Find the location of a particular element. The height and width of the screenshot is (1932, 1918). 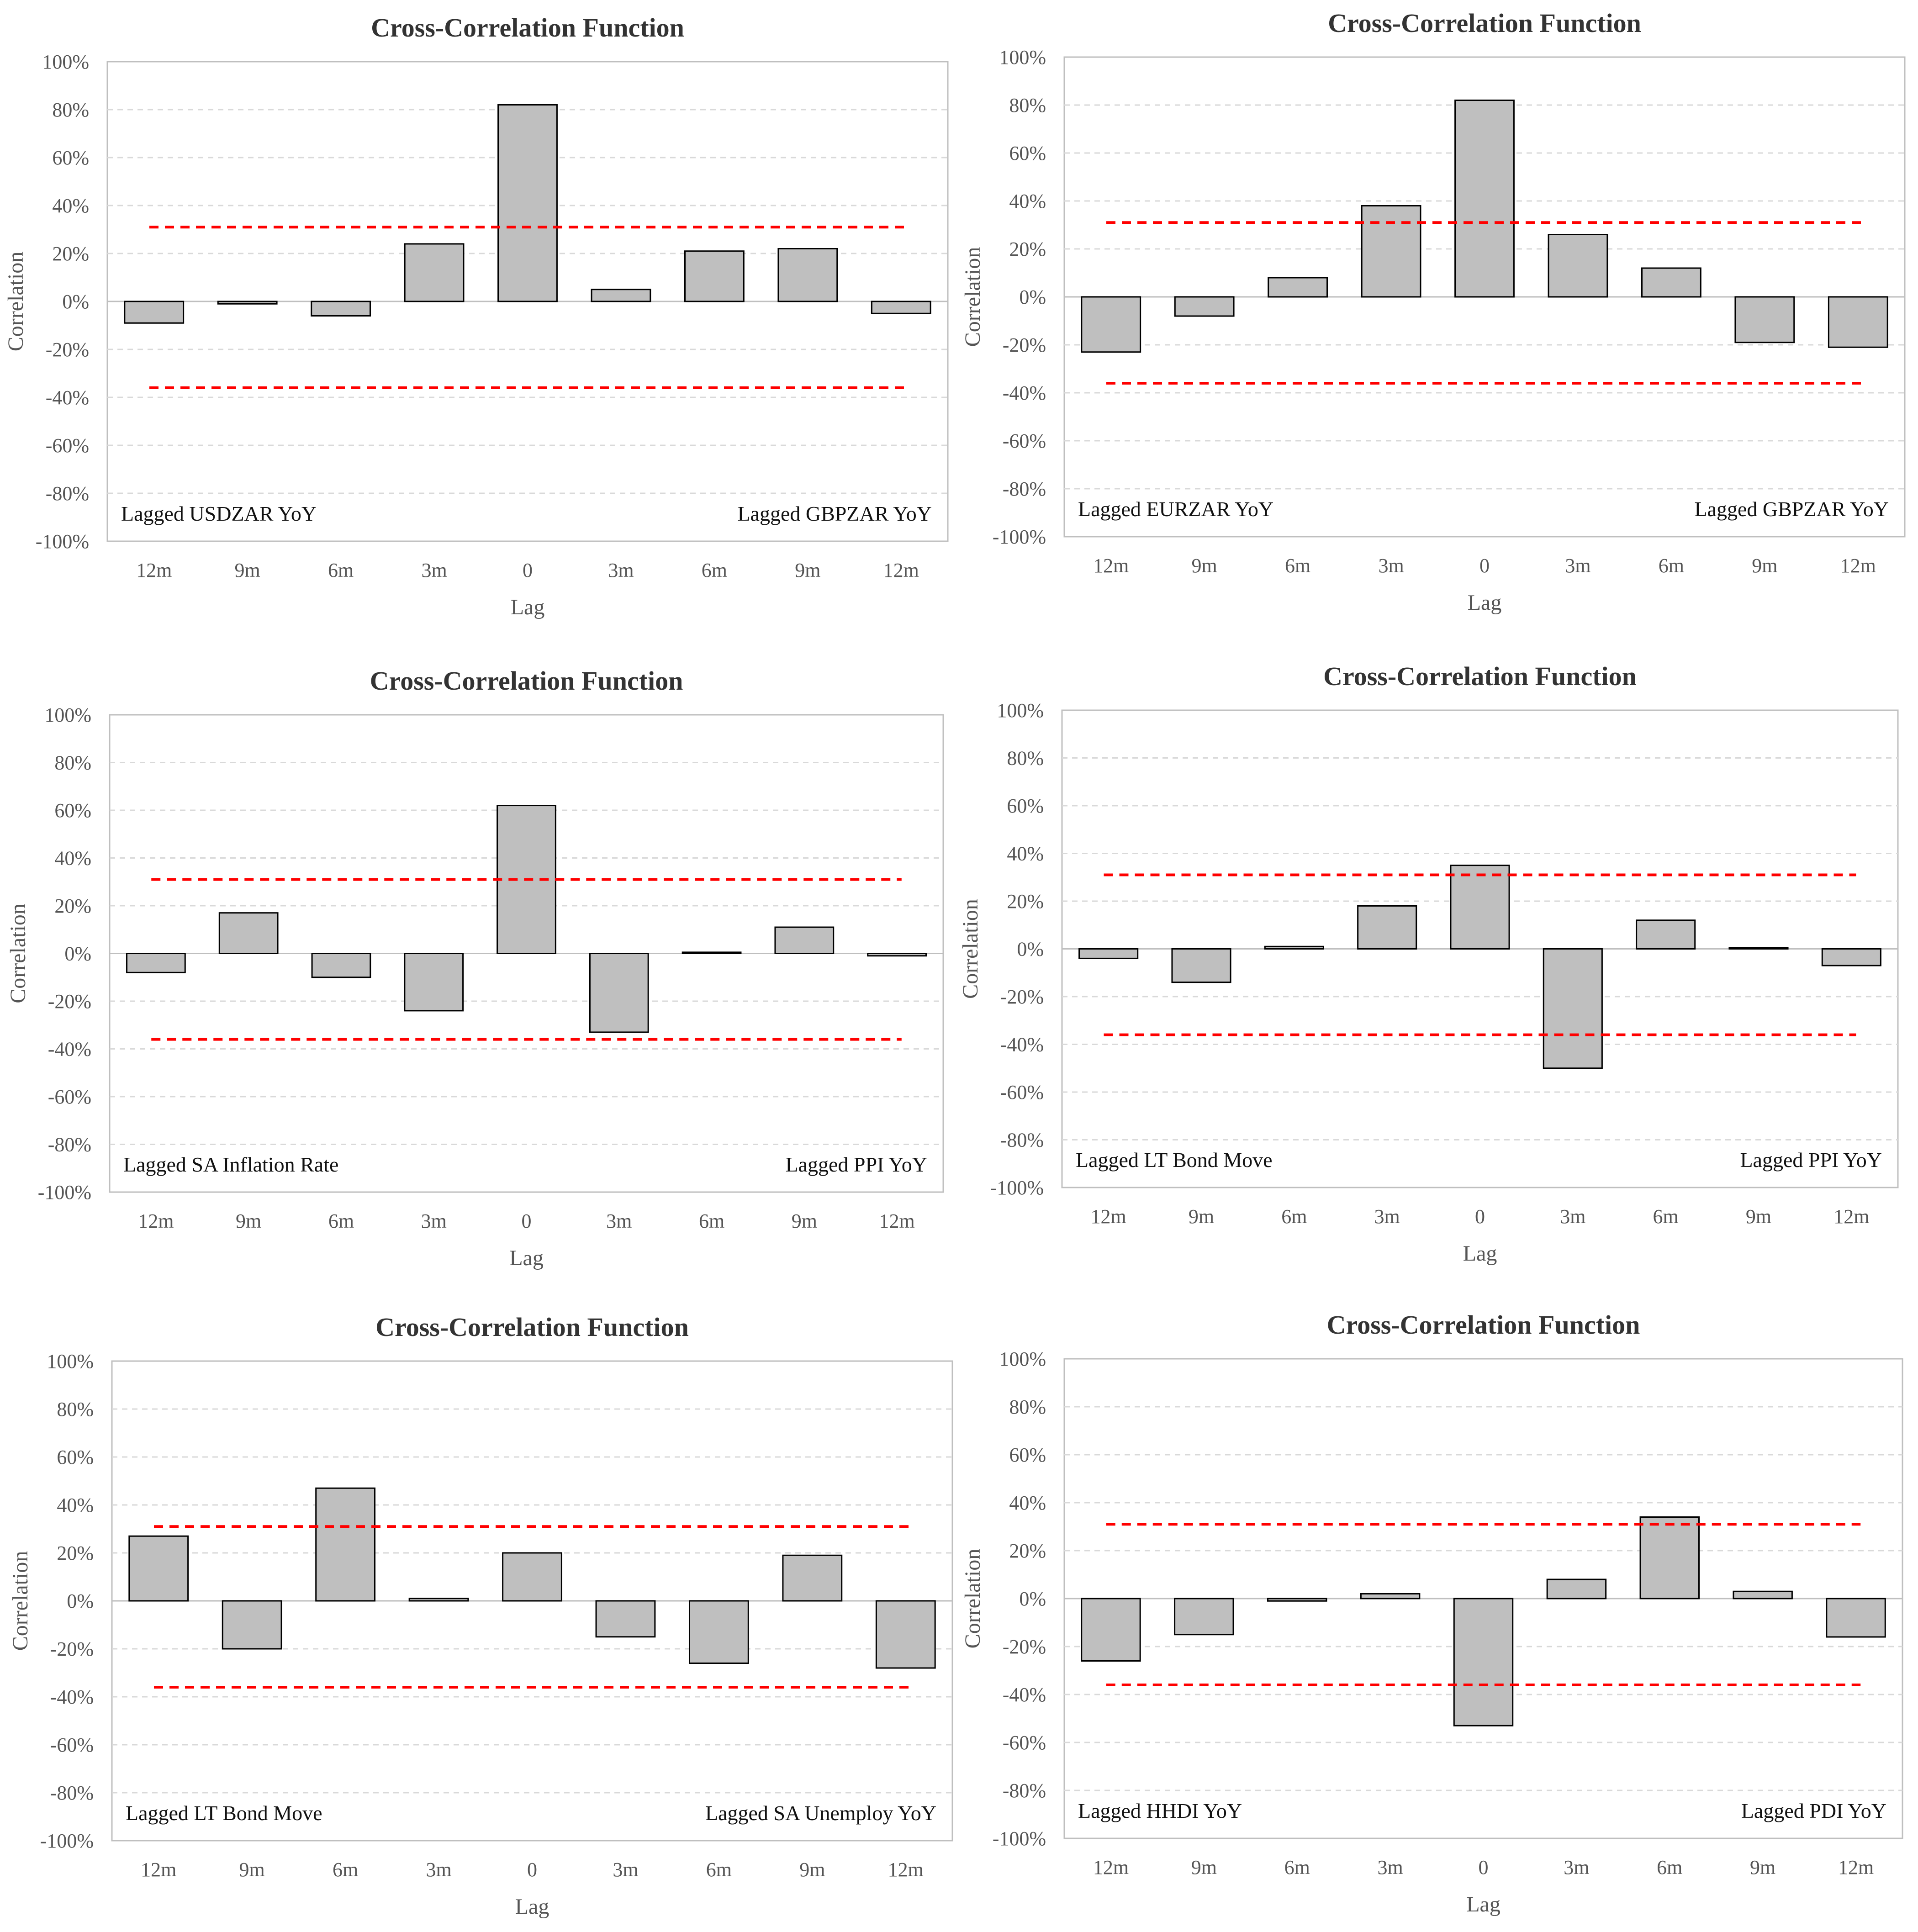

y-tick-label: -20% is located at coordinates (67, 349).